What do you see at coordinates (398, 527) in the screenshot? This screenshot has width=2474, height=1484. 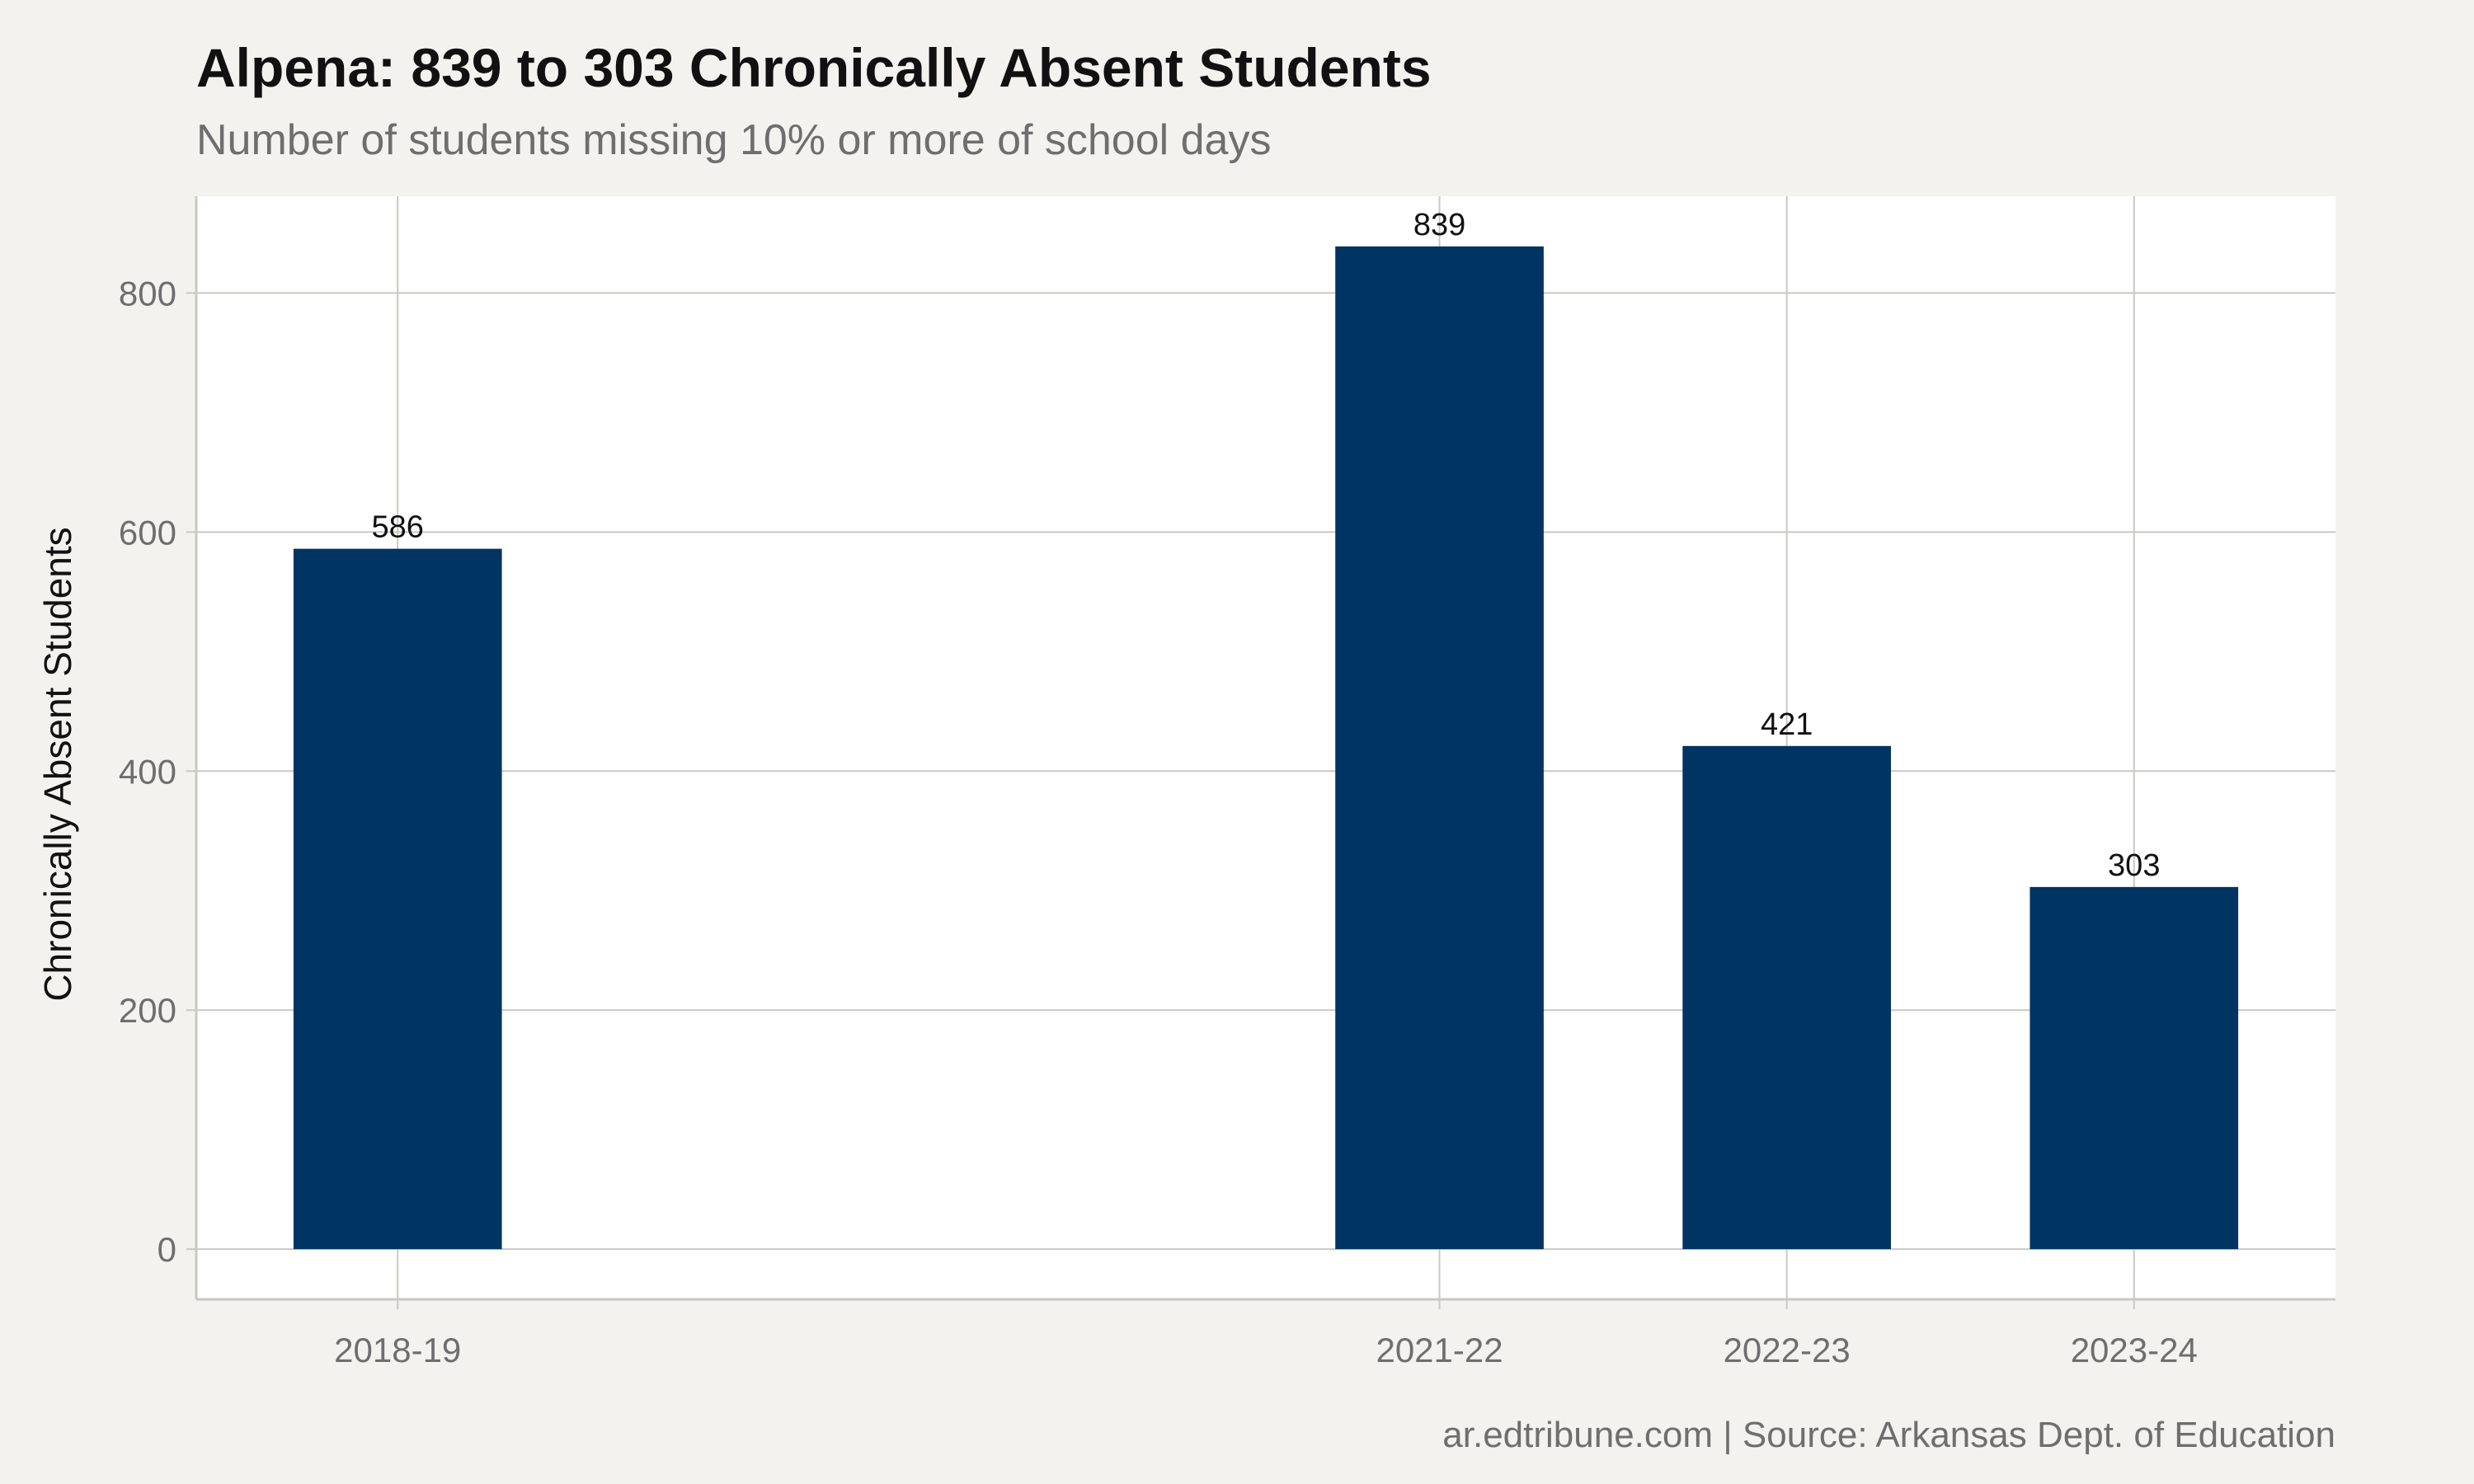 I see `data-label-2018-19: 586` at bounding box center [398, 527].